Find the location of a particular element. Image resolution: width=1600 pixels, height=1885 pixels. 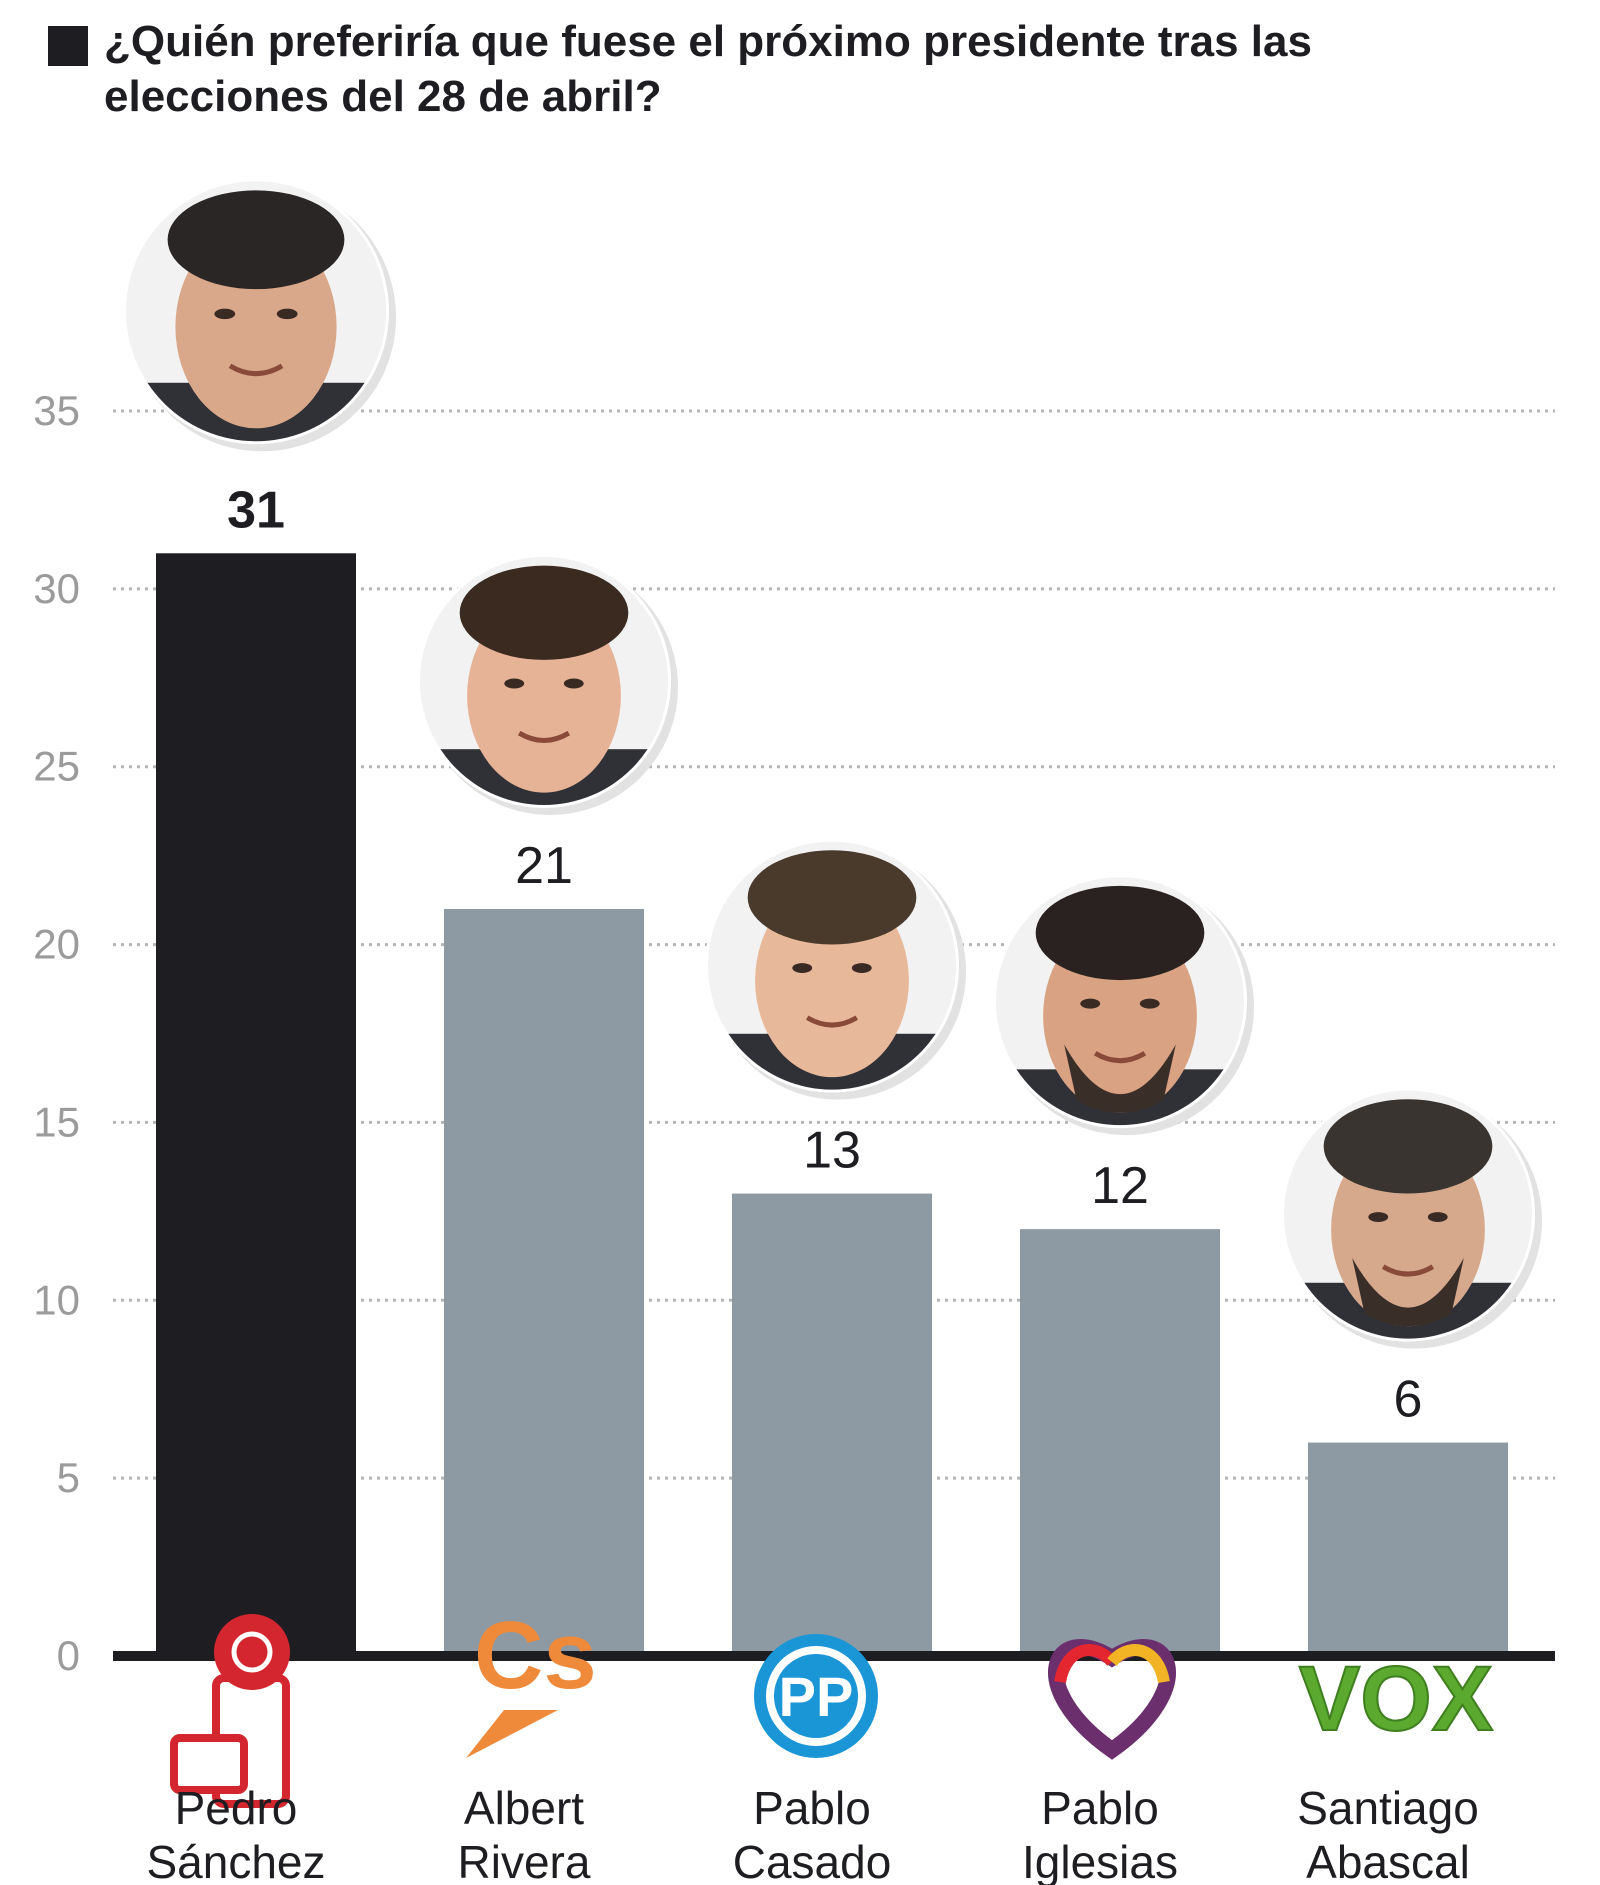

y-tick-label-20: 20 is located at coordinates (56, 944).